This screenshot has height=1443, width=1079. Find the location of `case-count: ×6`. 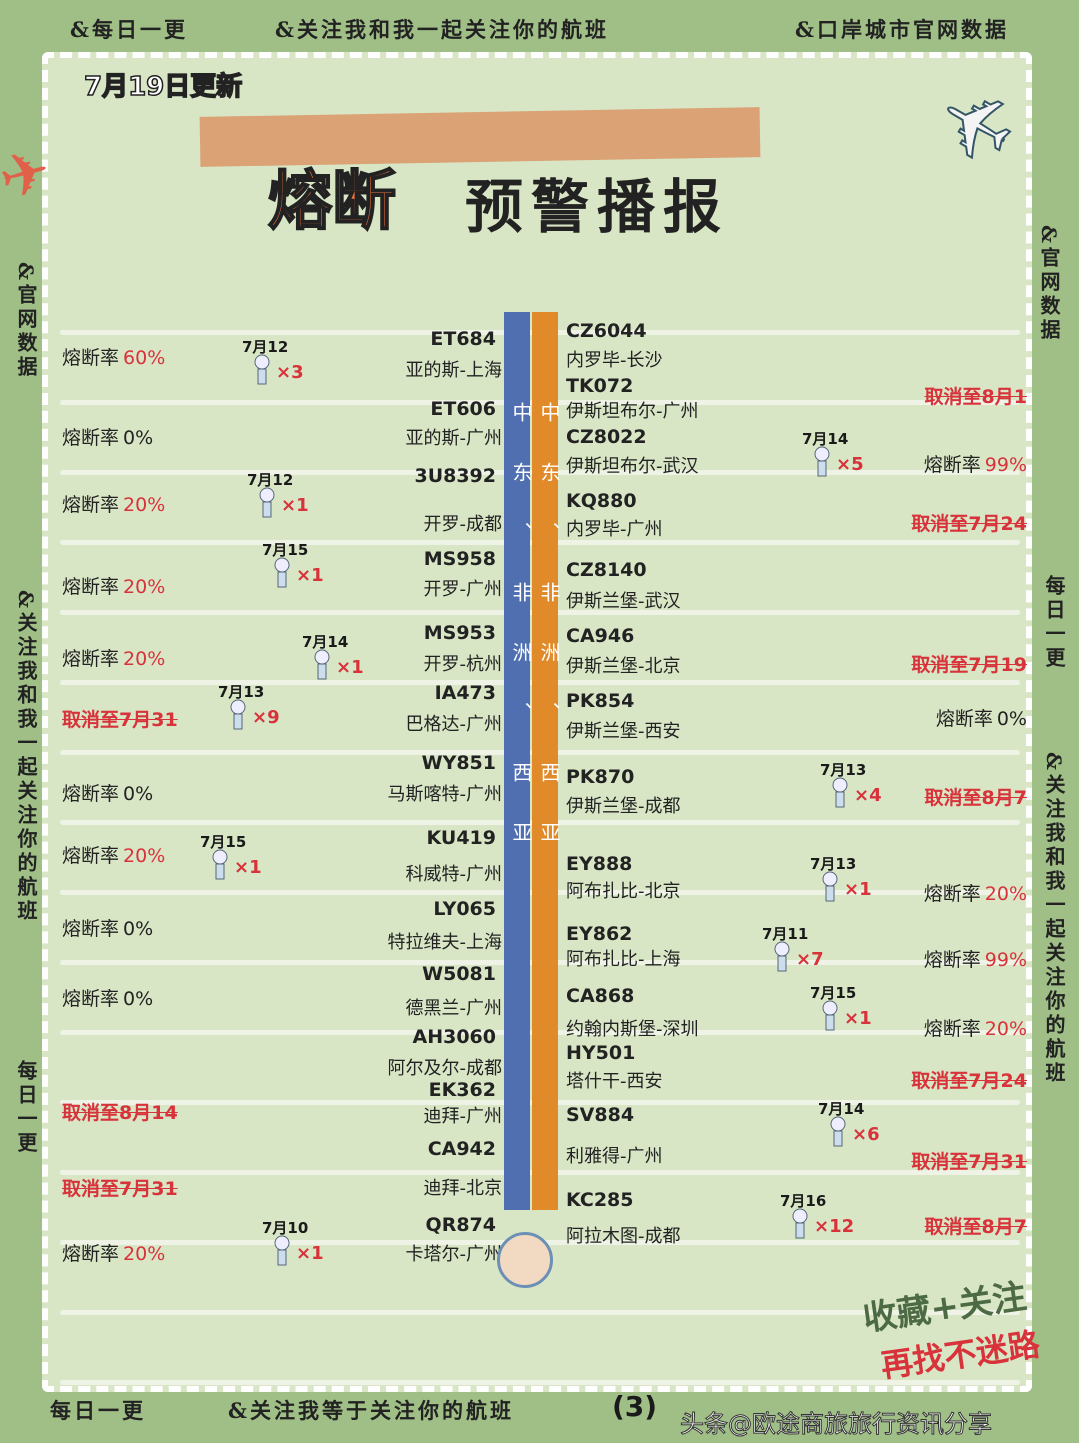

case-count: ×6 is located at coordinates (866, 1134).